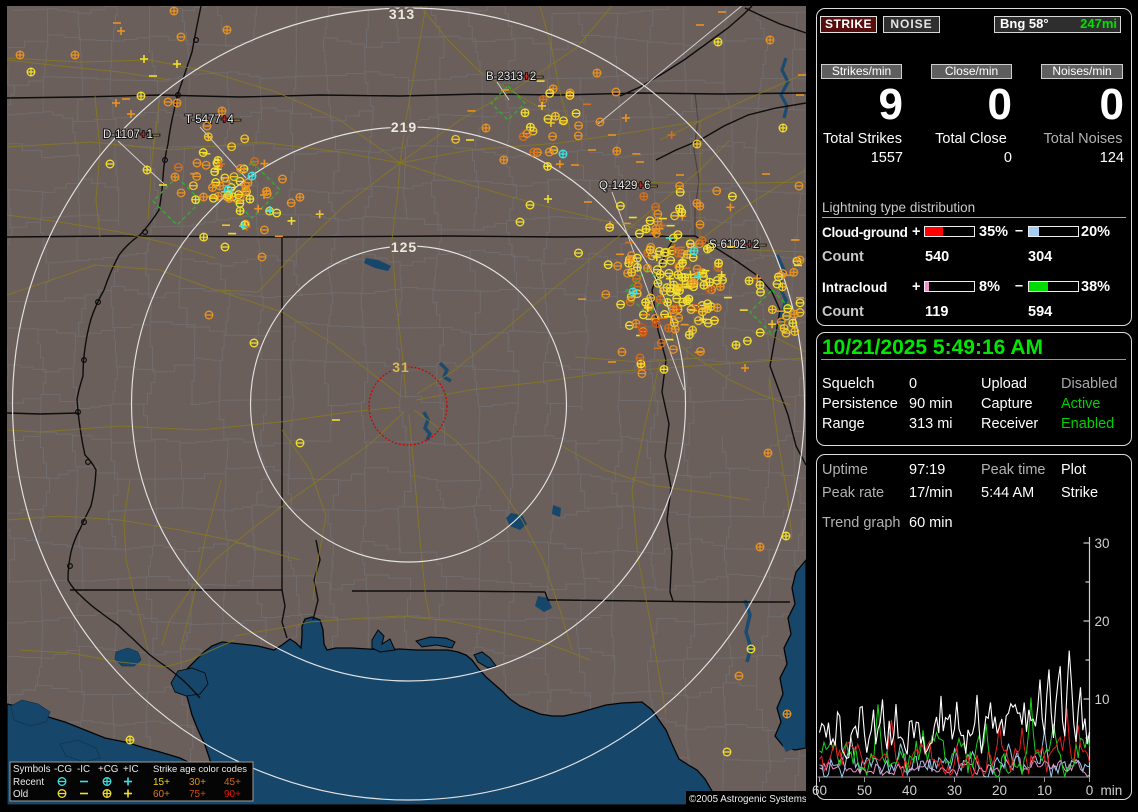 The height and width of the screenshot is (812, 1138). Describe the element at coordinates (200, 769) in the screenshot. I see `svg-text: Strike age color codes` at that location.